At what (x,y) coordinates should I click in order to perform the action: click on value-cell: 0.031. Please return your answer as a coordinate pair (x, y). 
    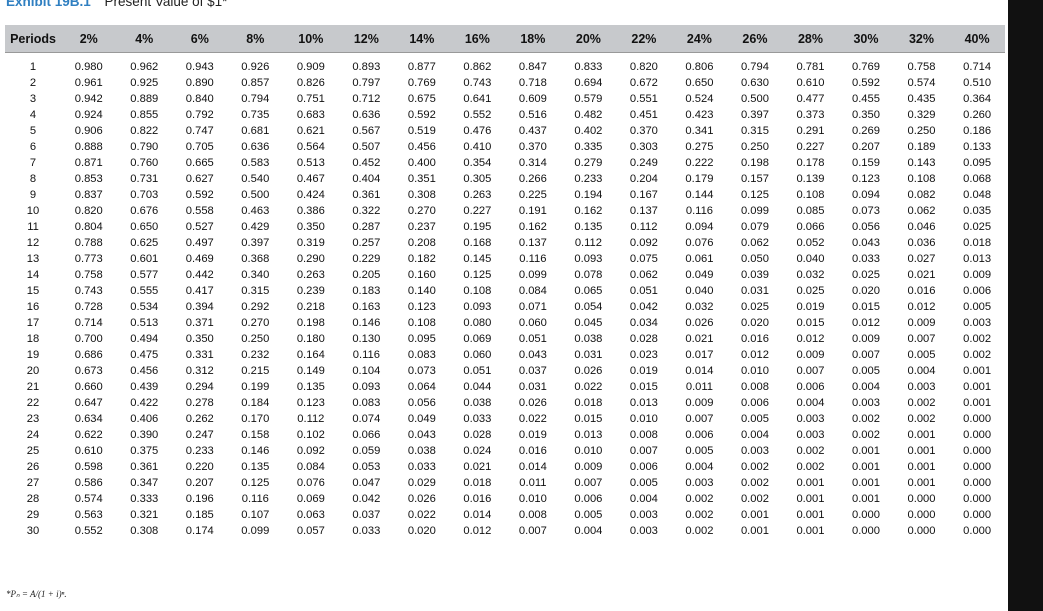
    Looking at the image, I should click on (588, 355).